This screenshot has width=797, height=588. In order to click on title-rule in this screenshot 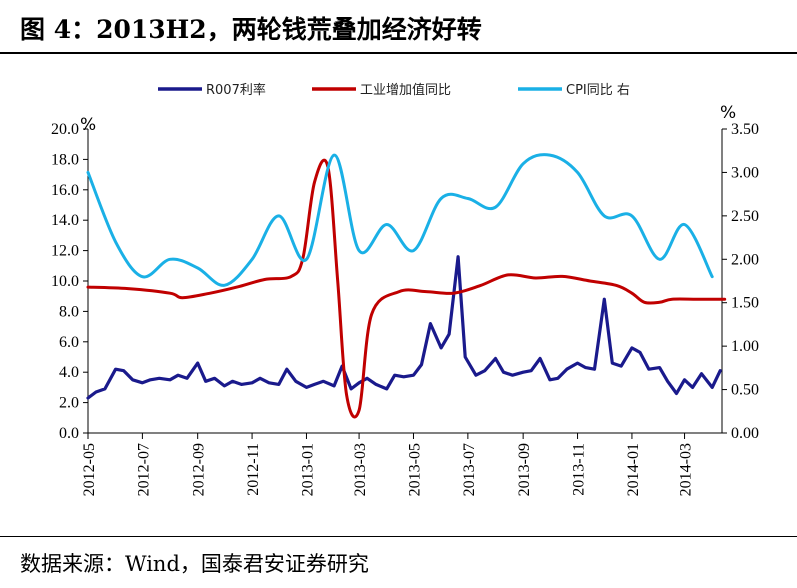, I will do `click(398, 53)`.